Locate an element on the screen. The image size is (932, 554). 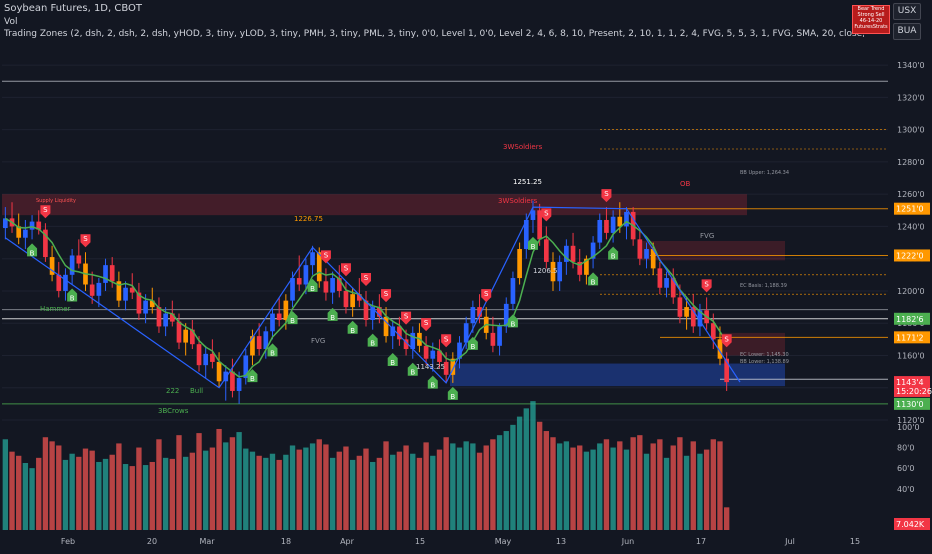
fvg-zone is located at coordinates (617, 375).